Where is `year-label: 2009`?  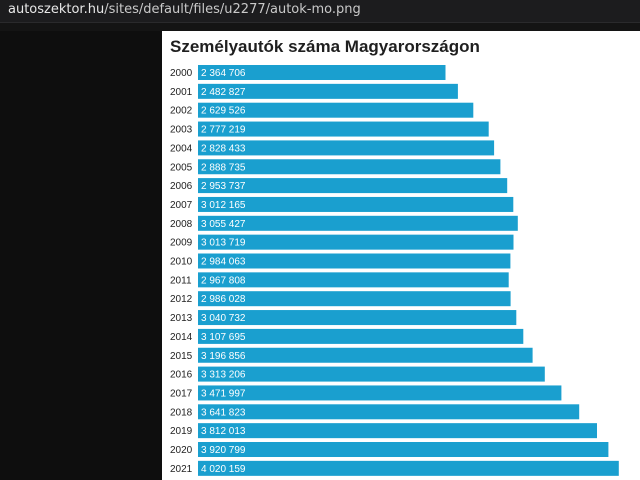 year-label: 2009 is located at coordinates (181, 243).